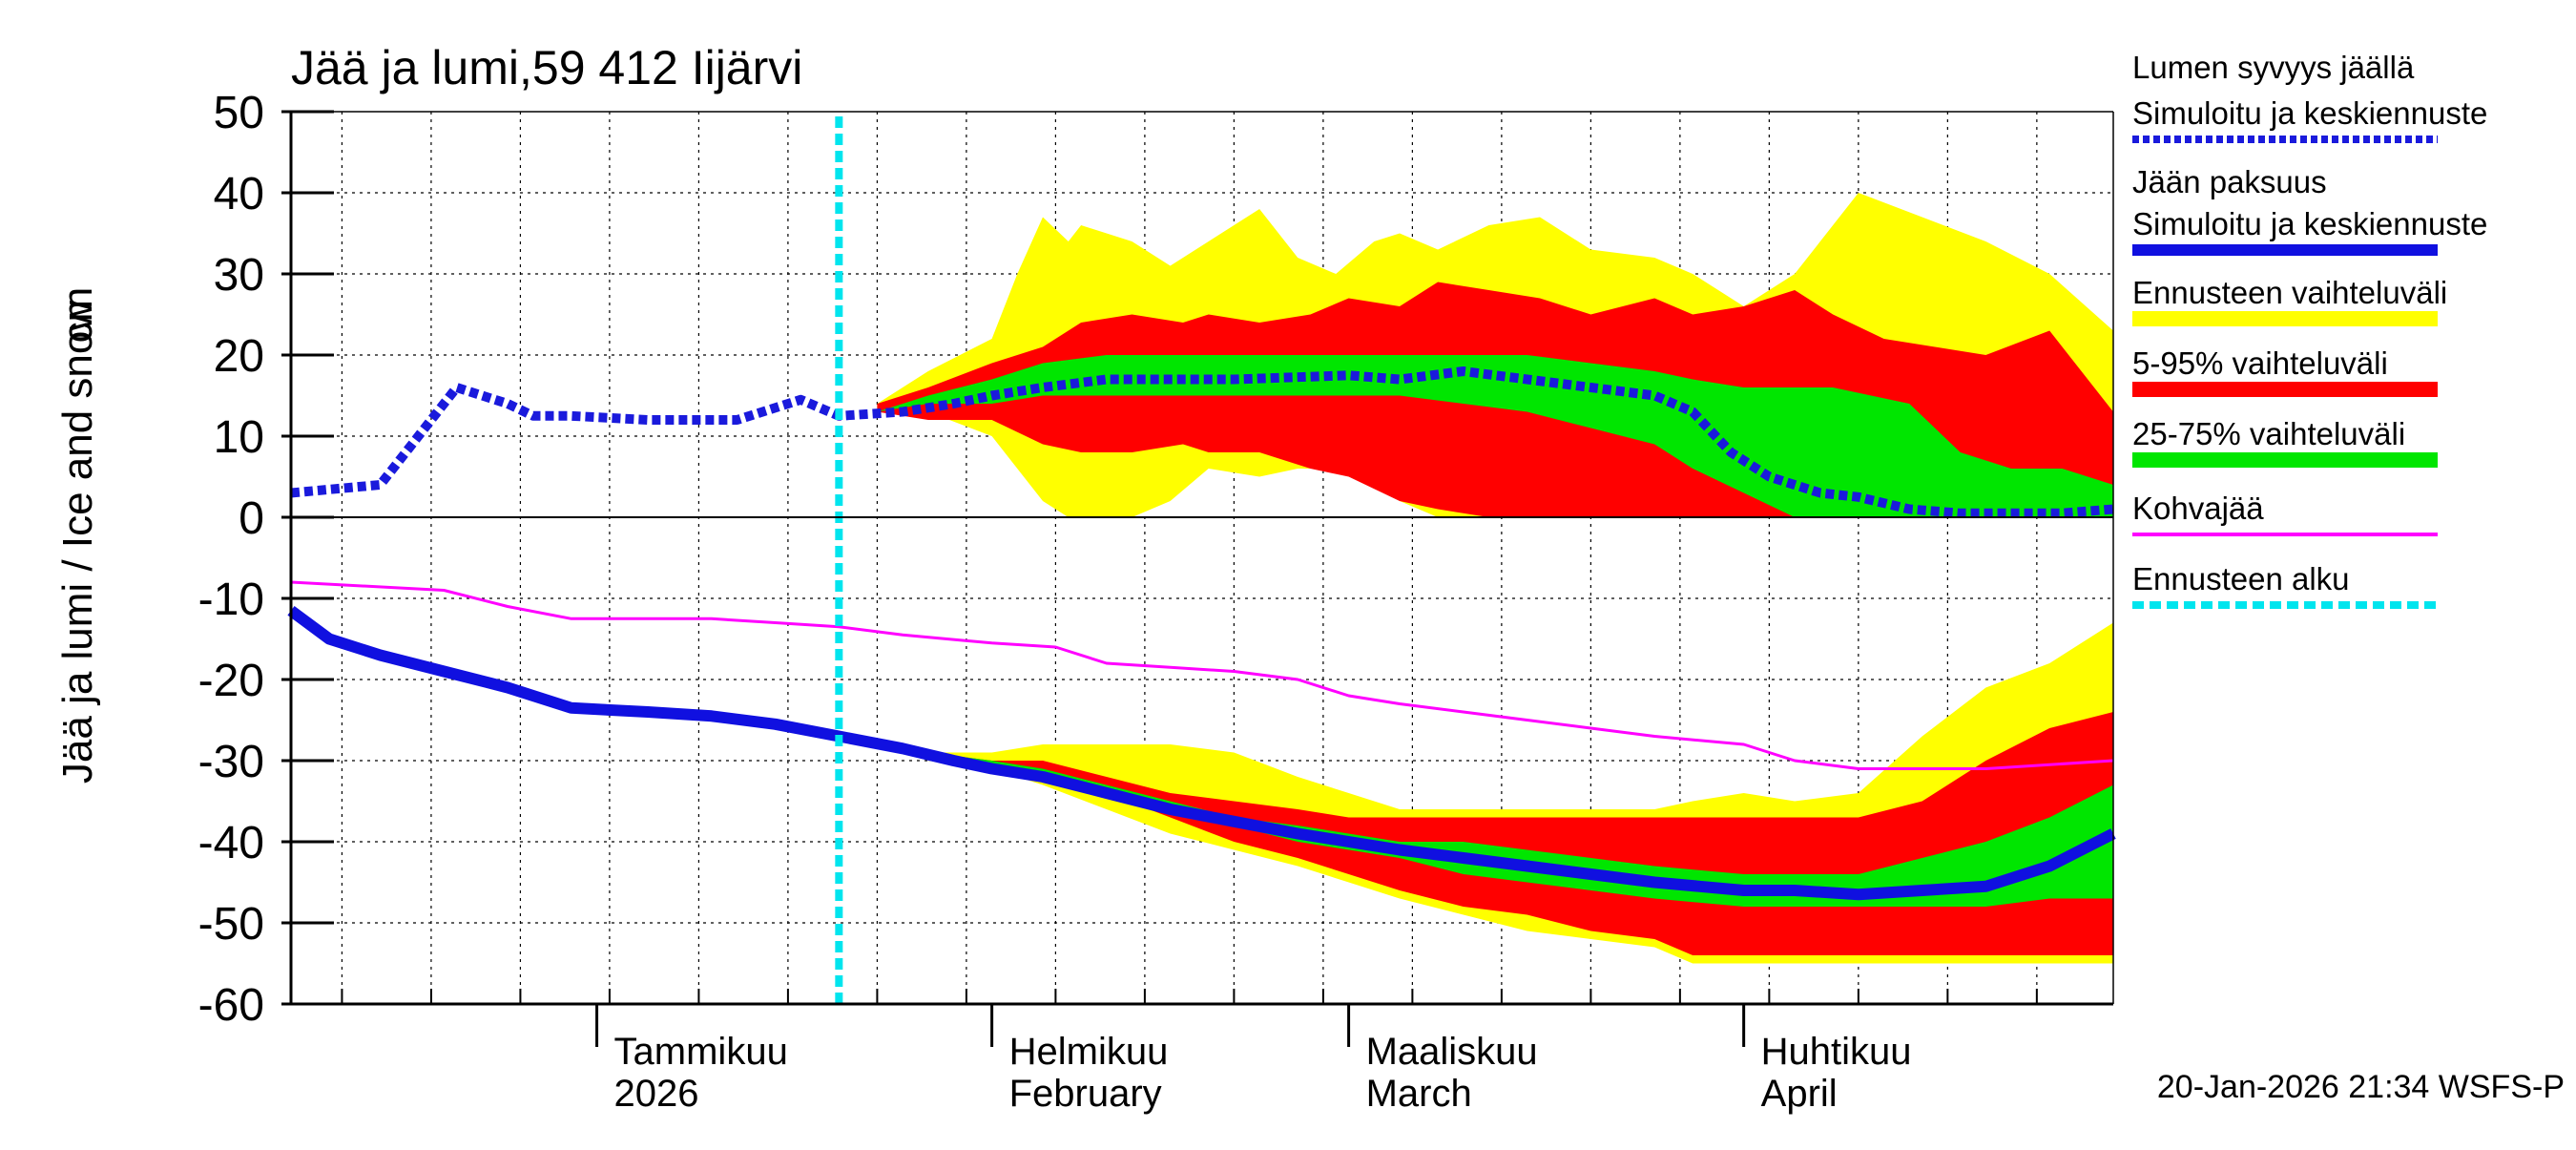 Image resolution: width=2576 pixels, height=1150 pixels. What do you see at coordinates (1836, 1052) in the screenshot?
I see `x-month-label-fi: Huhtikuu` at bounding box center [1836, 1052].